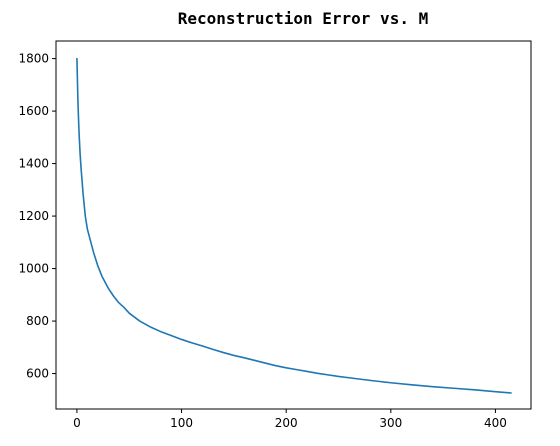 This screenshot has width=560, height=446. I want to click on x-tick-label: 300, so click(390, 423).